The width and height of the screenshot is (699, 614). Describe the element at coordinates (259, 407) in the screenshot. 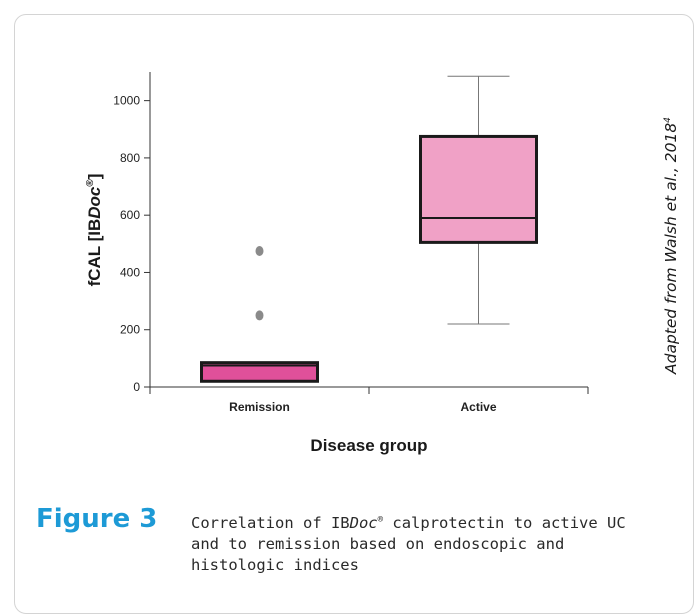

I see `x-tick-label: Remission` at that location.